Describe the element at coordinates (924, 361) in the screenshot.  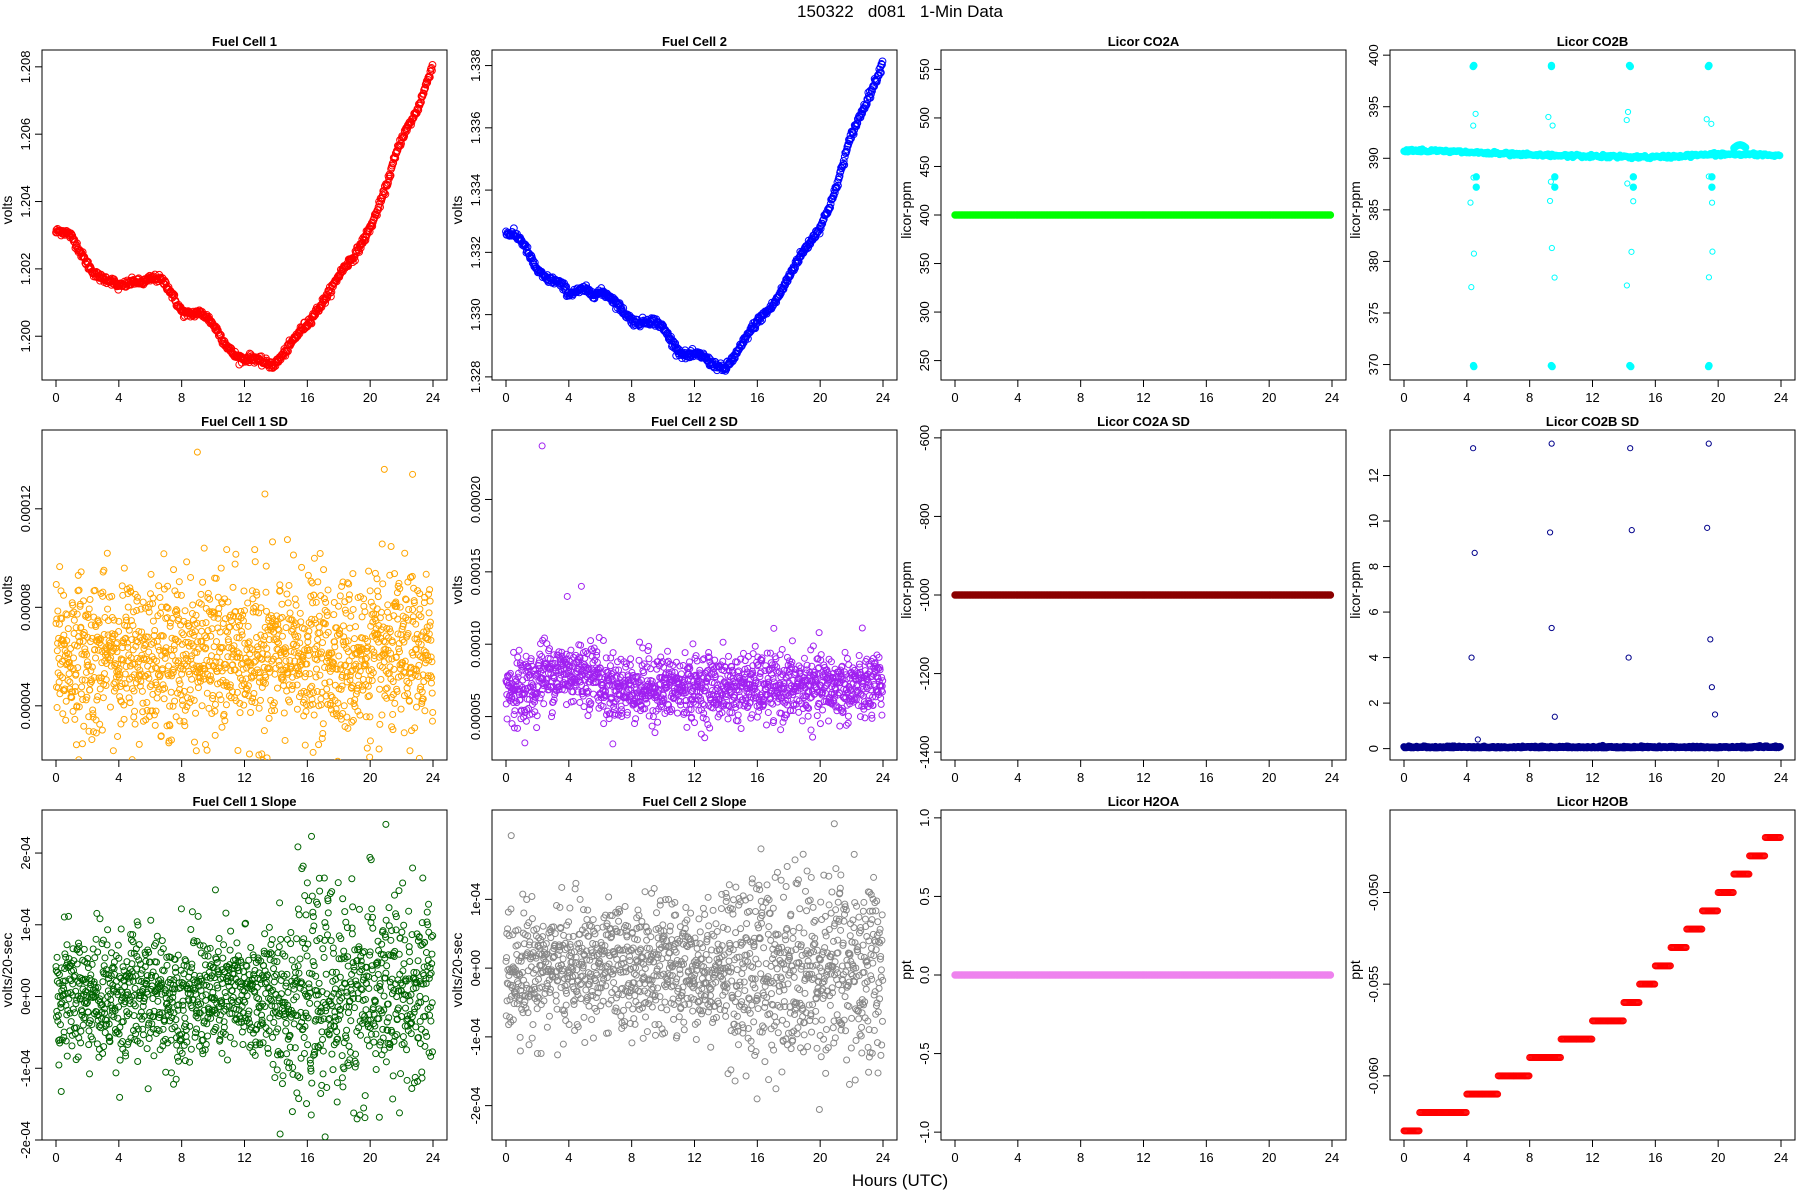
I see `y-tick-label: 250` at that location.